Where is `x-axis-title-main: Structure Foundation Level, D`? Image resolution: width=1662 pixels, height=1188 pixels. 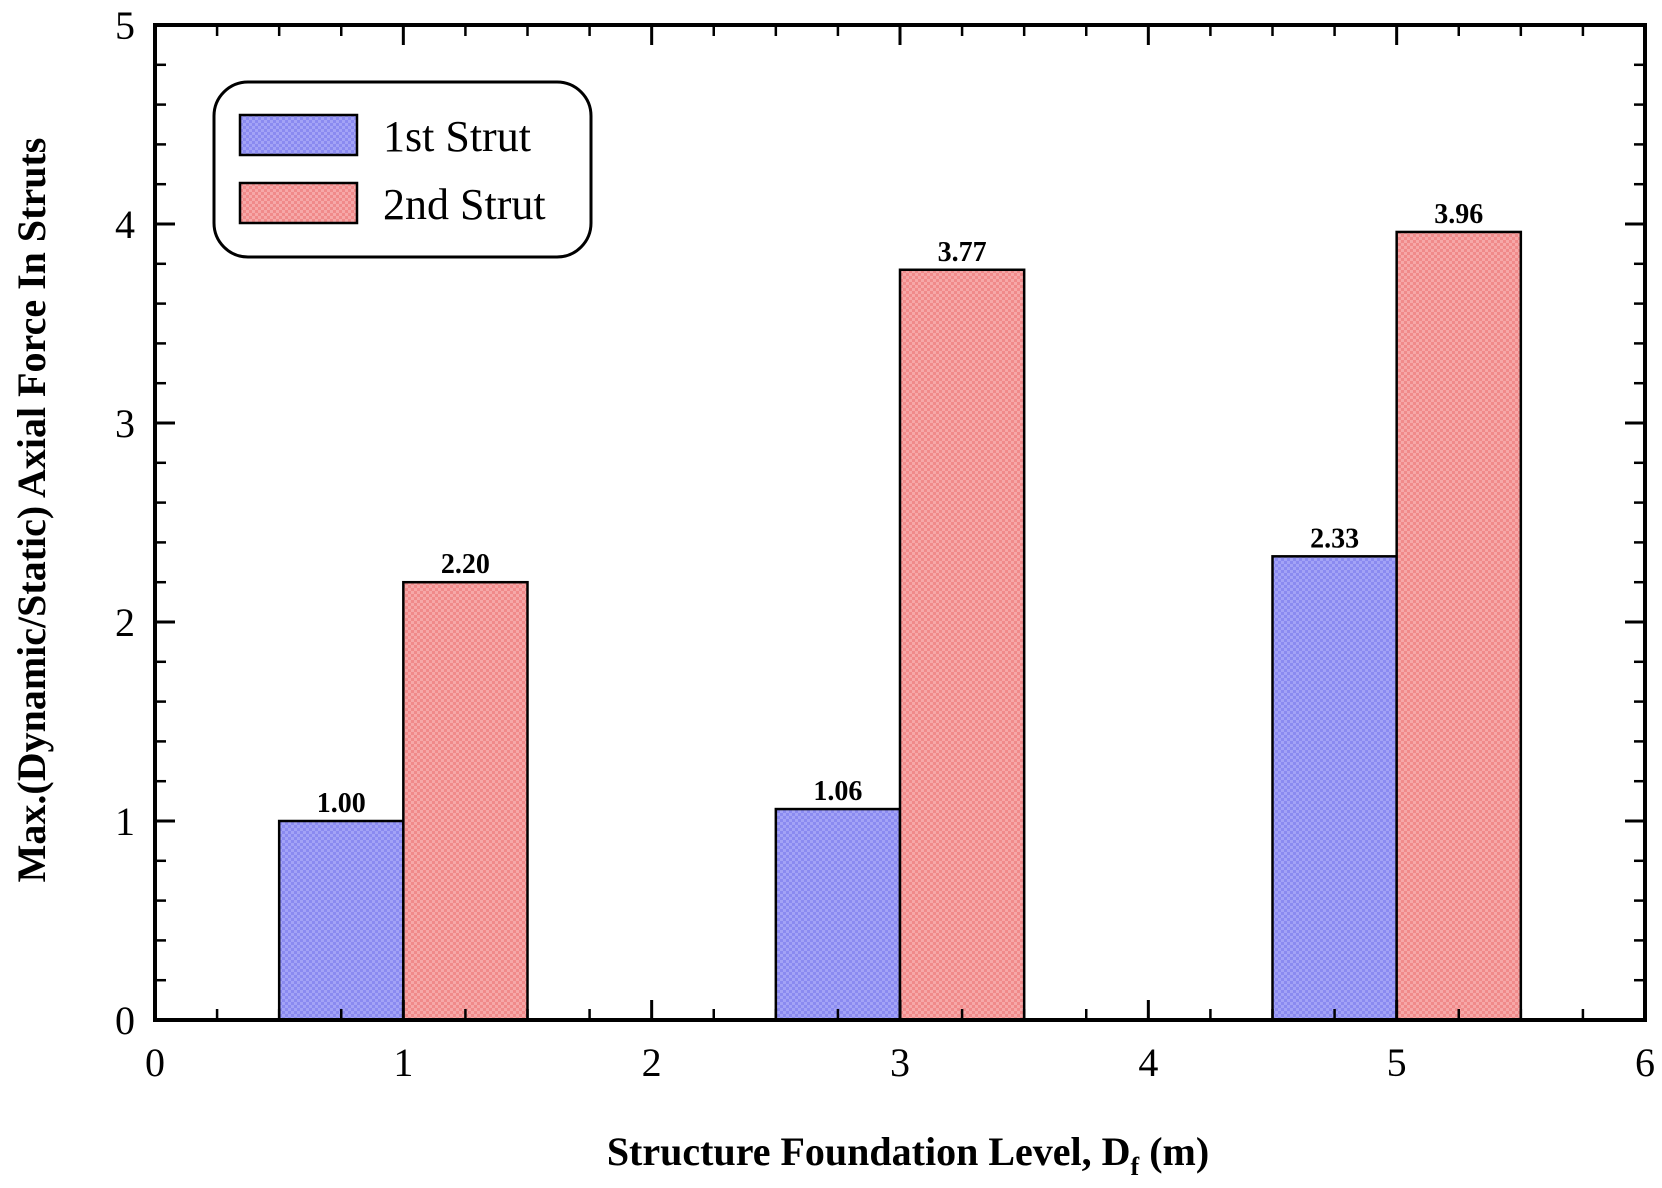
x-axis-title-main: Structure Foundation Level, D is located at coordinates (869, 1151).